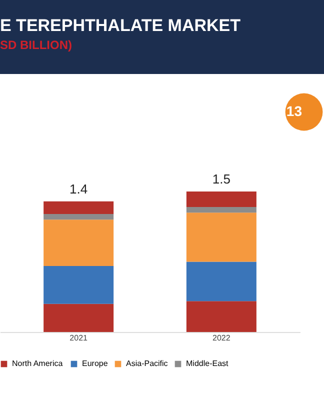  I want to click on x-tick-label: 2021, so click(79, 338).